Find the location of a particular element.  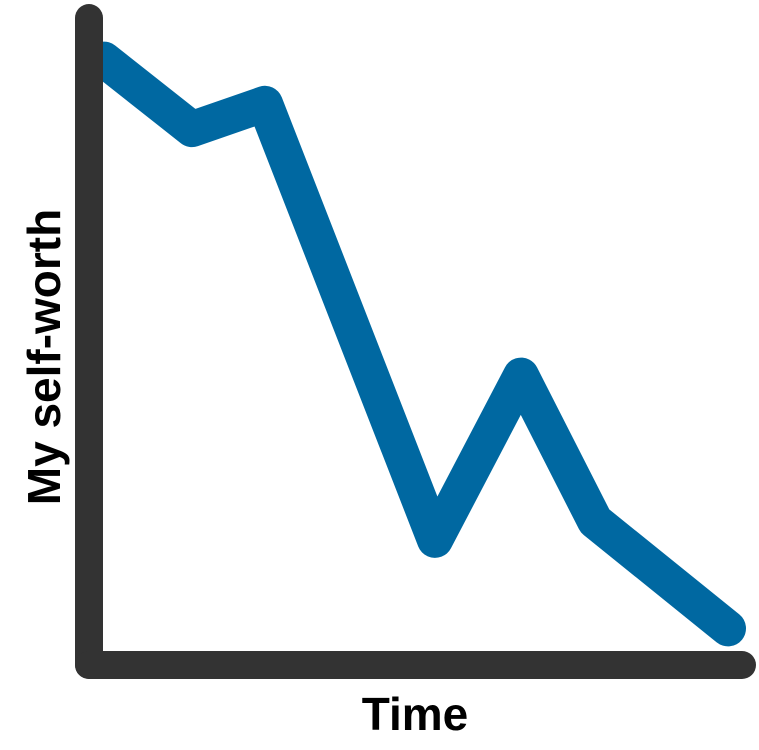

x-axis-label: Time is located at coordinates (415, 714).